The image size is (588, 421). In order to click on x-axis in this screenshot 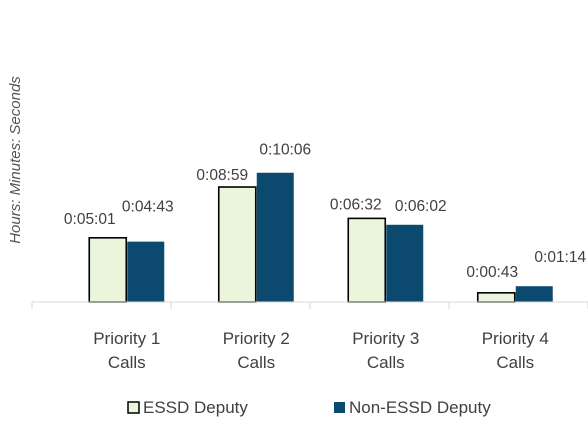, I will do `click(309, 305)`.